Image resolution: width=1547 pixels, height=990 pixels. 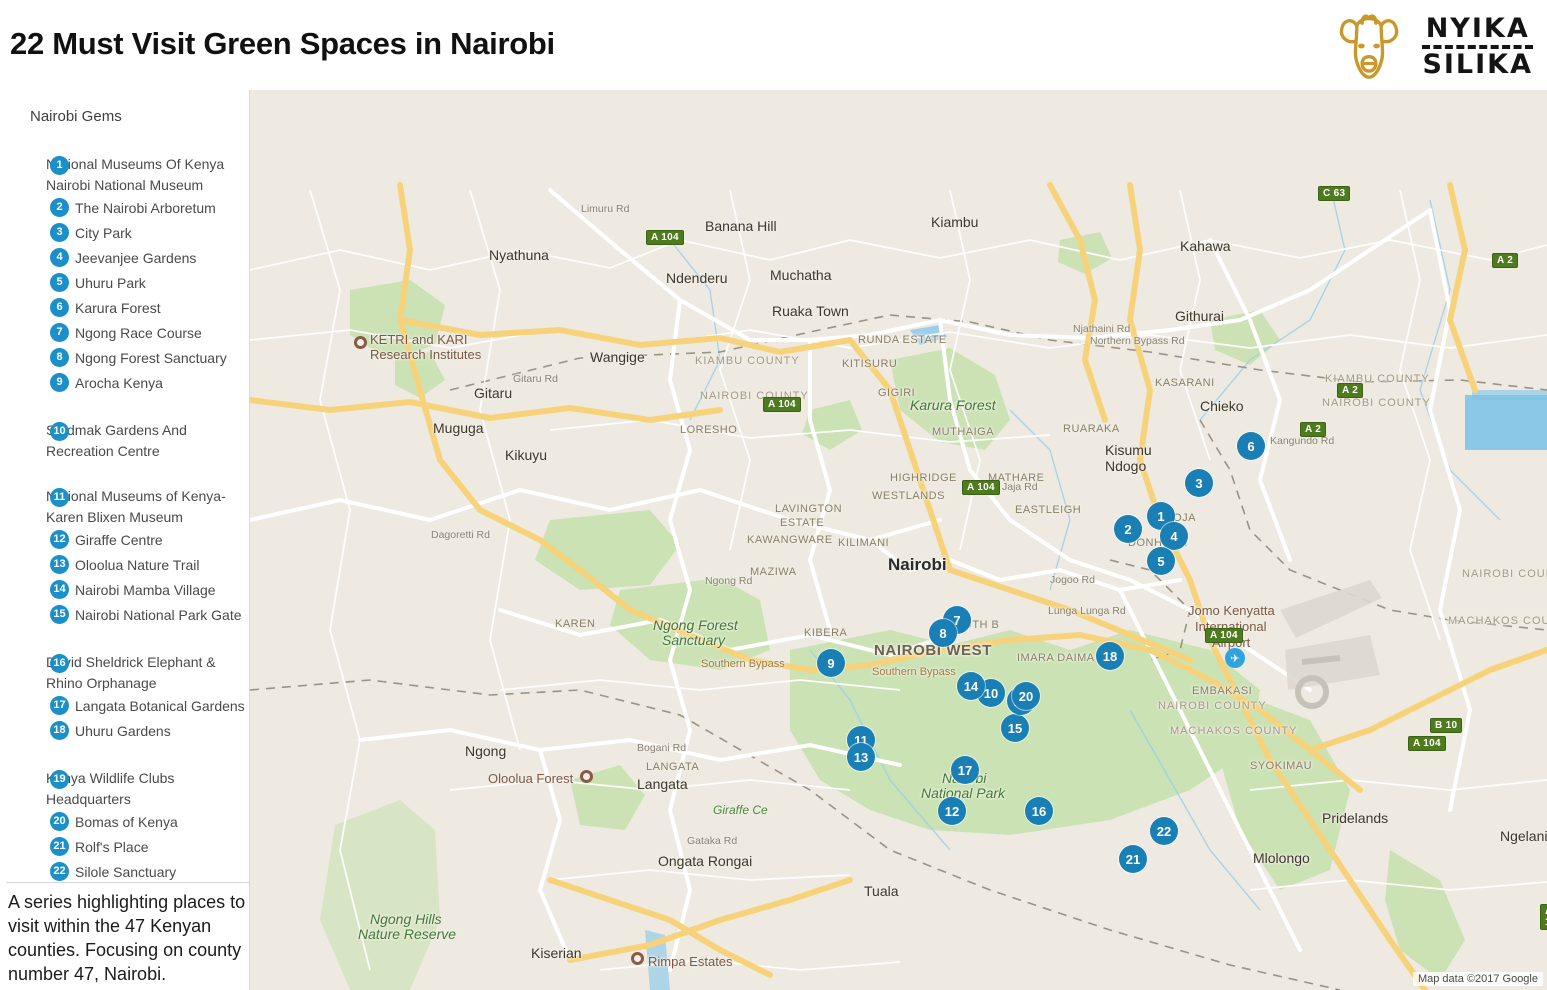 What do you see at coordinates (1164, 831) in the screenshot?
I see `map-marker: 22` at bounding box center [1164, 831].